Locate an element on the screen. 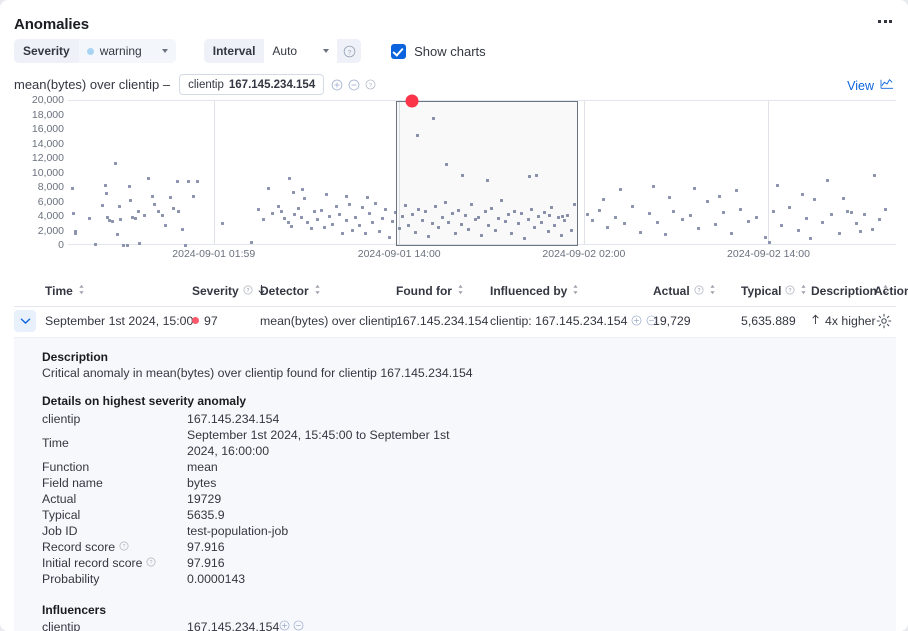  x-tick-label: 2024-09-02 02:00 is located at coordinates (584, 254).